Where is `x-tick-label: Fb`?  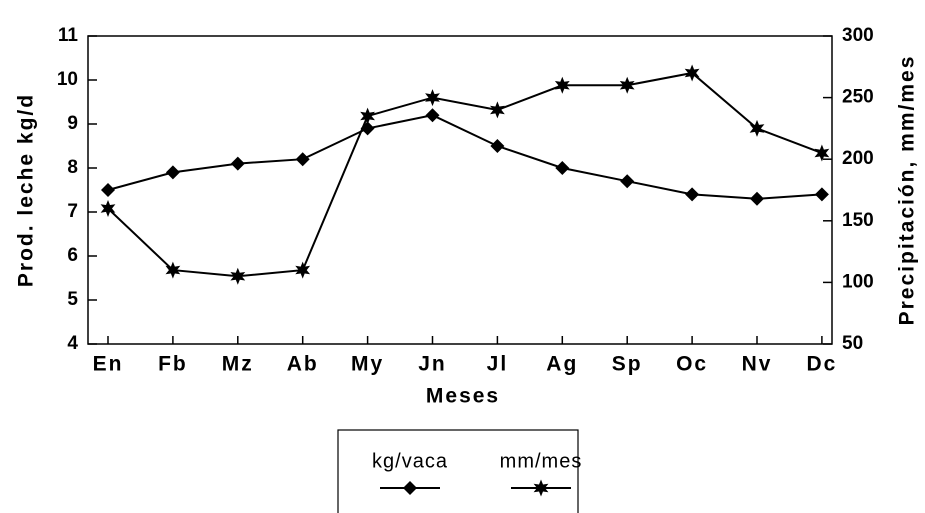
x-tick-label: Fb is located at coordinates (173, 364).